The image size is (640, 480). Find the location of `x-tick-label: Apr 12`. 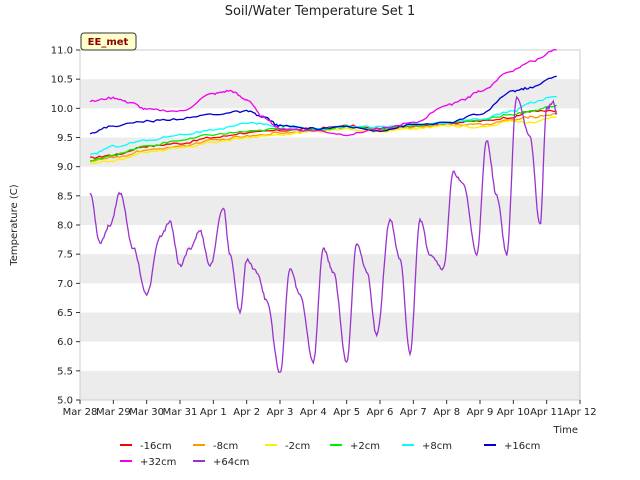

x-tick-label: Apr 12 is located at coordinates (579, 412).